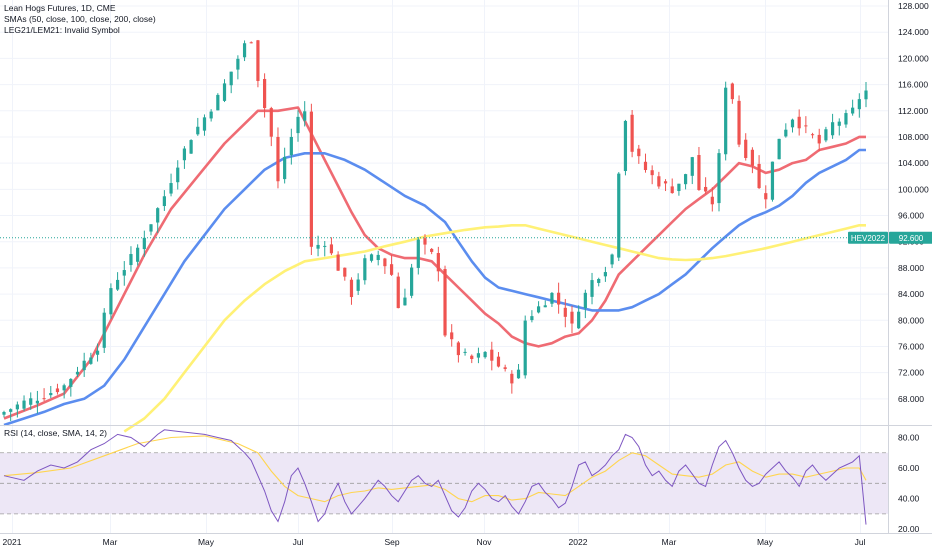 The image size is (932, 550). I want to click on time-axis-label: Jul, so click(298, 542).